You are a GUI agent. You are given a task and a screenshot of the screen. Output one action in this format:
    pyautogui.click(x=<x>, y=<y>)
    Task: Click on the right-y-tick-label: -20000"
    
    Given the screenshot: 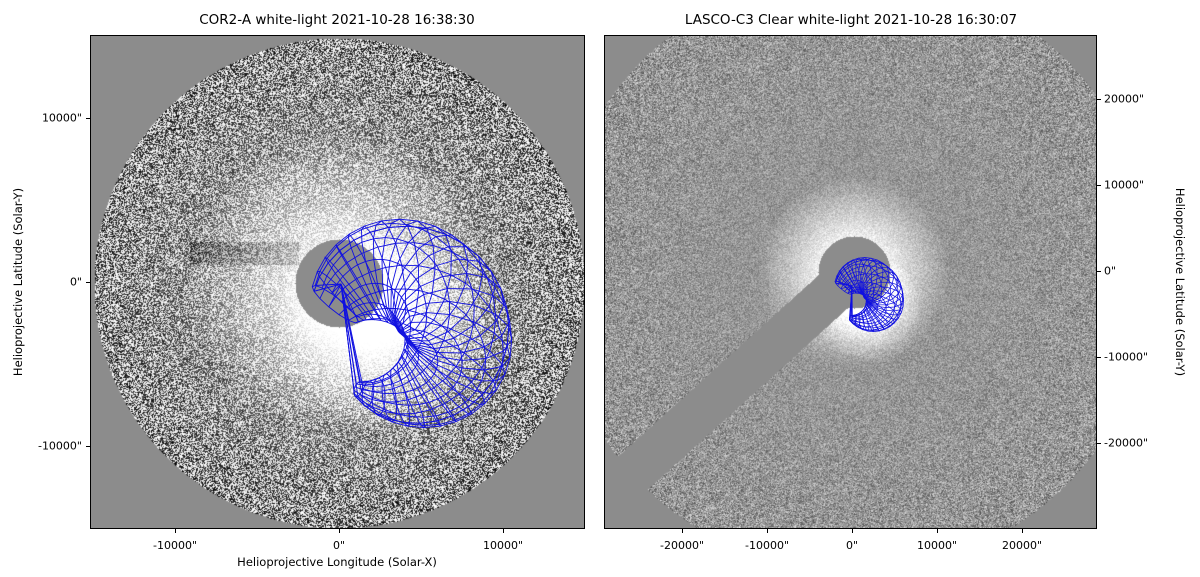 What is the action you would take?
    pyautogui.click(x=1126, y=443)
    